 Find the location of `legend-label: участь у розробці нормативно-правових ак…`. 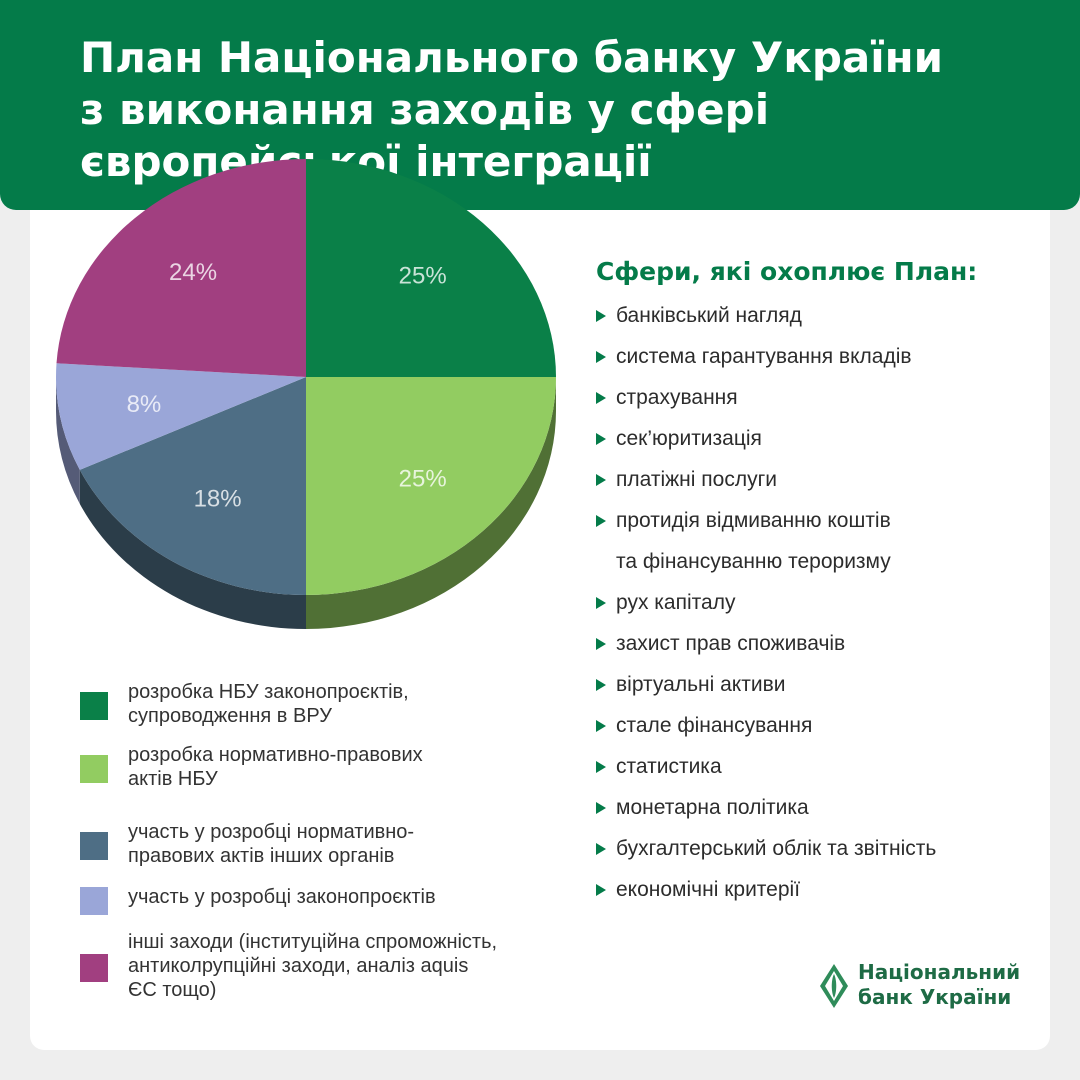

legend-label: участь у розробці нормативно-правових ак… is located at coordinates (271, 844).